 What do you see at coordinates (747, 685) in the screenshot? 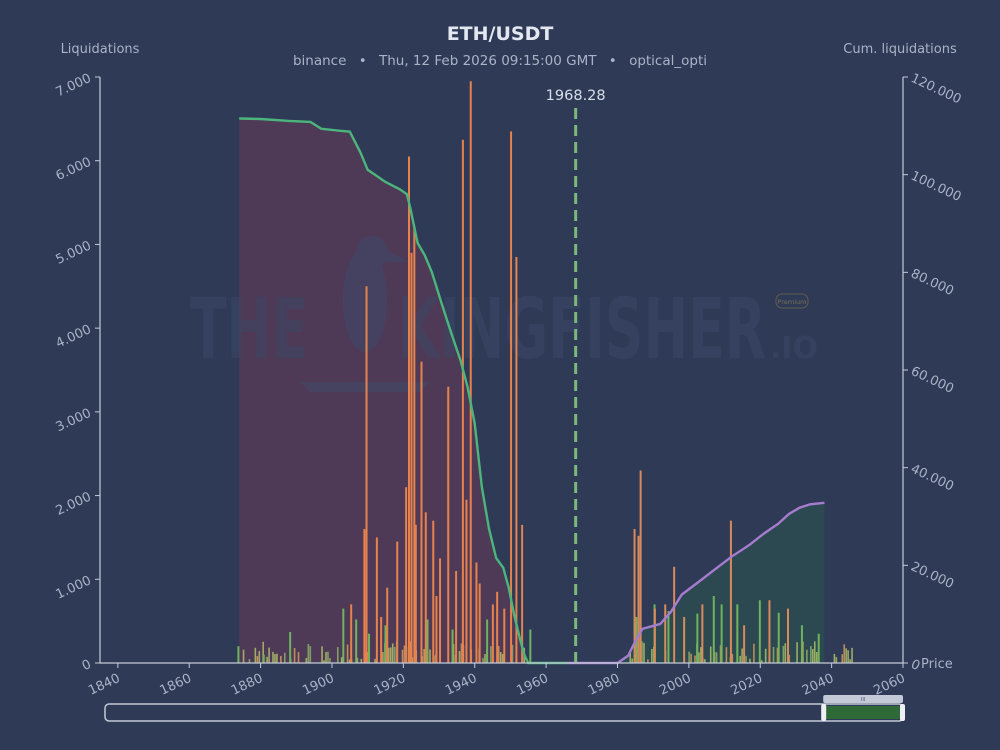
I see `x-tick-label: 2020` at bounding box center [747, 685].